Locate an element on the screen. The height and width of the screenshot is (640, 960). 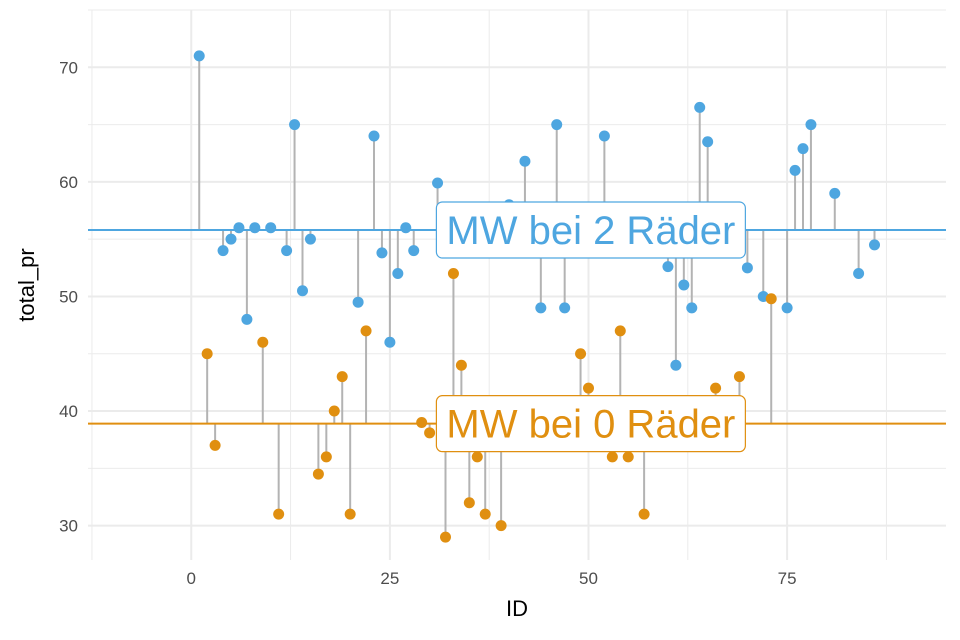
mean-label: MW bei 2 Räder is located at coordinates (590, 230).